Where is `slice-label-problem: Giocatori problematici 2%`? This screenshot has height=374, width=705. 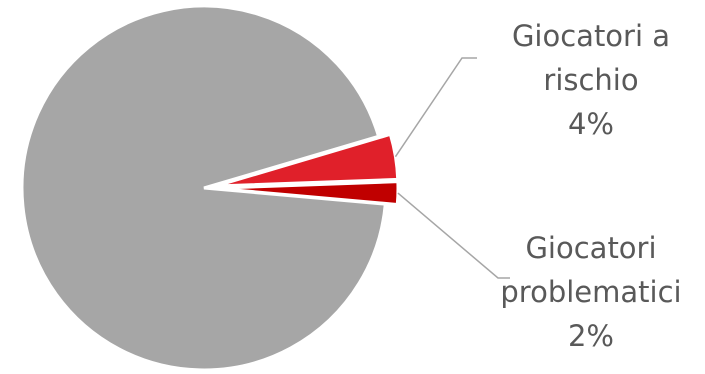 slice-label-problem: Giocatori problematici 2% is located at coordinates (591, 292).